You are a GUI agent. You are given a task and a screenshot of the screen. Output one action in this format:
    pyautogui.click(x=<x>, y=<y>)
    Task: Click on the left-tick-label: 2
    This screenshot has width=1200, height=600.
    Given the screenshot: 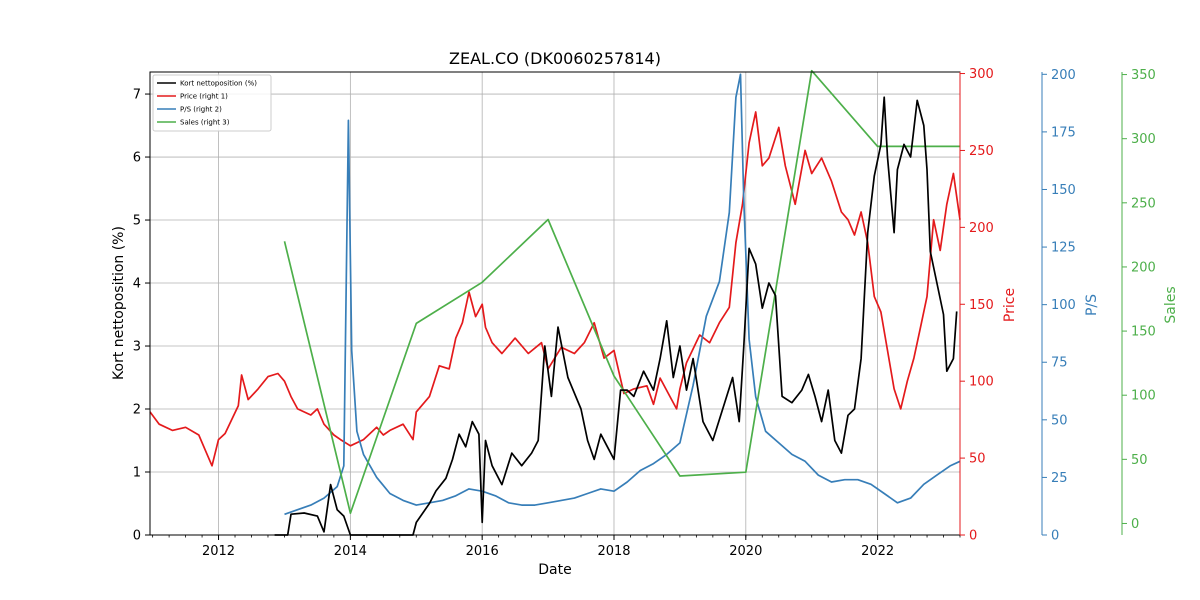 What is the action you would take?
    pyautogui.click(x=137, y=410)
    